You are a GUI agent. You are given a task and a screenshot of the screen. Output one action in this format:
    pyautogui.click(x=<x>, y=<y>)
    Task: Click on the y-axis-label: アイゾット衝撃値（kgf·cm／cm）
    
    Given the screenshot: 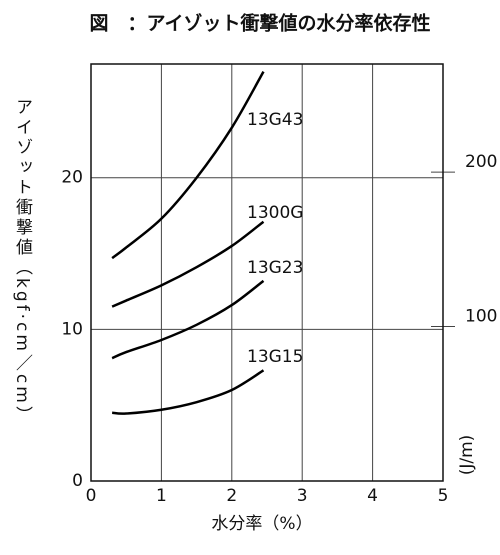 What is the action you would take?
    pyautogui.click(x=22, y=262)
    